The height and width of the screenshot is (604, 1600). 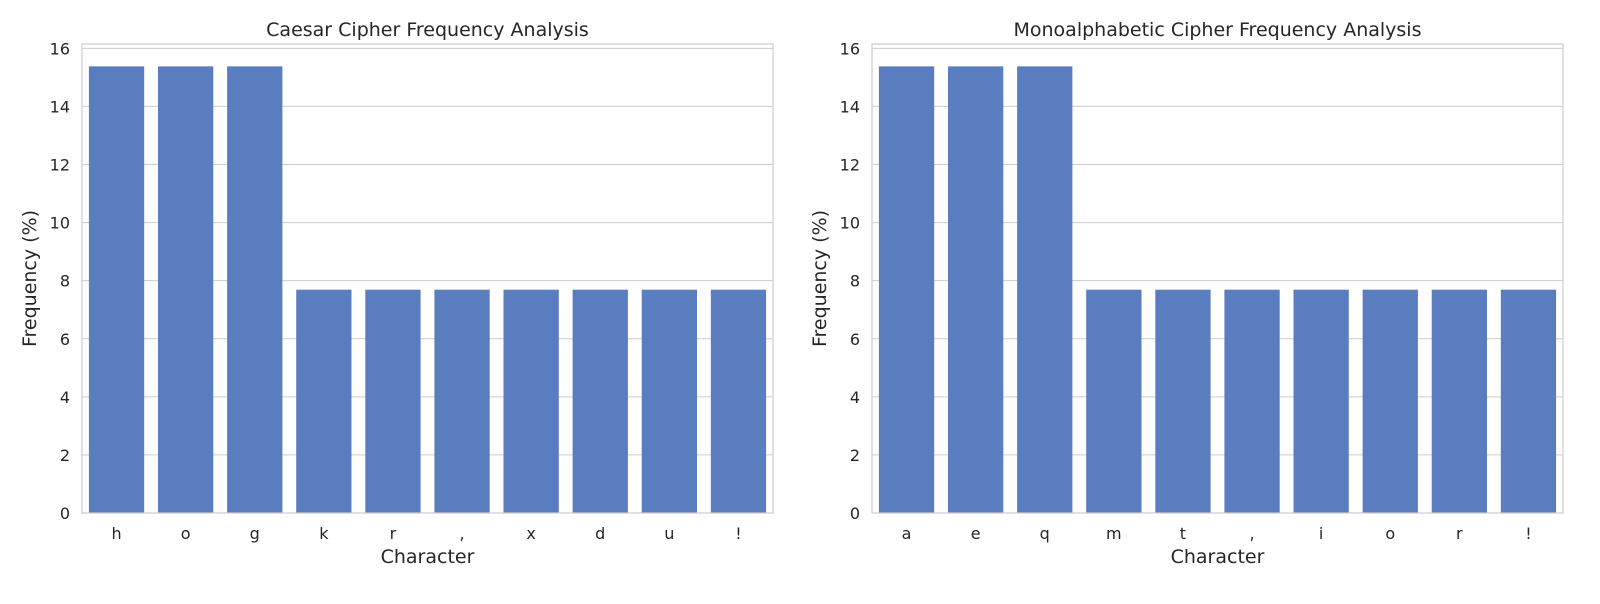 What do you see at coordinates (255, 533) in the screenshot?
I see `x-tick-label: g` at bounding box center [255, 533].